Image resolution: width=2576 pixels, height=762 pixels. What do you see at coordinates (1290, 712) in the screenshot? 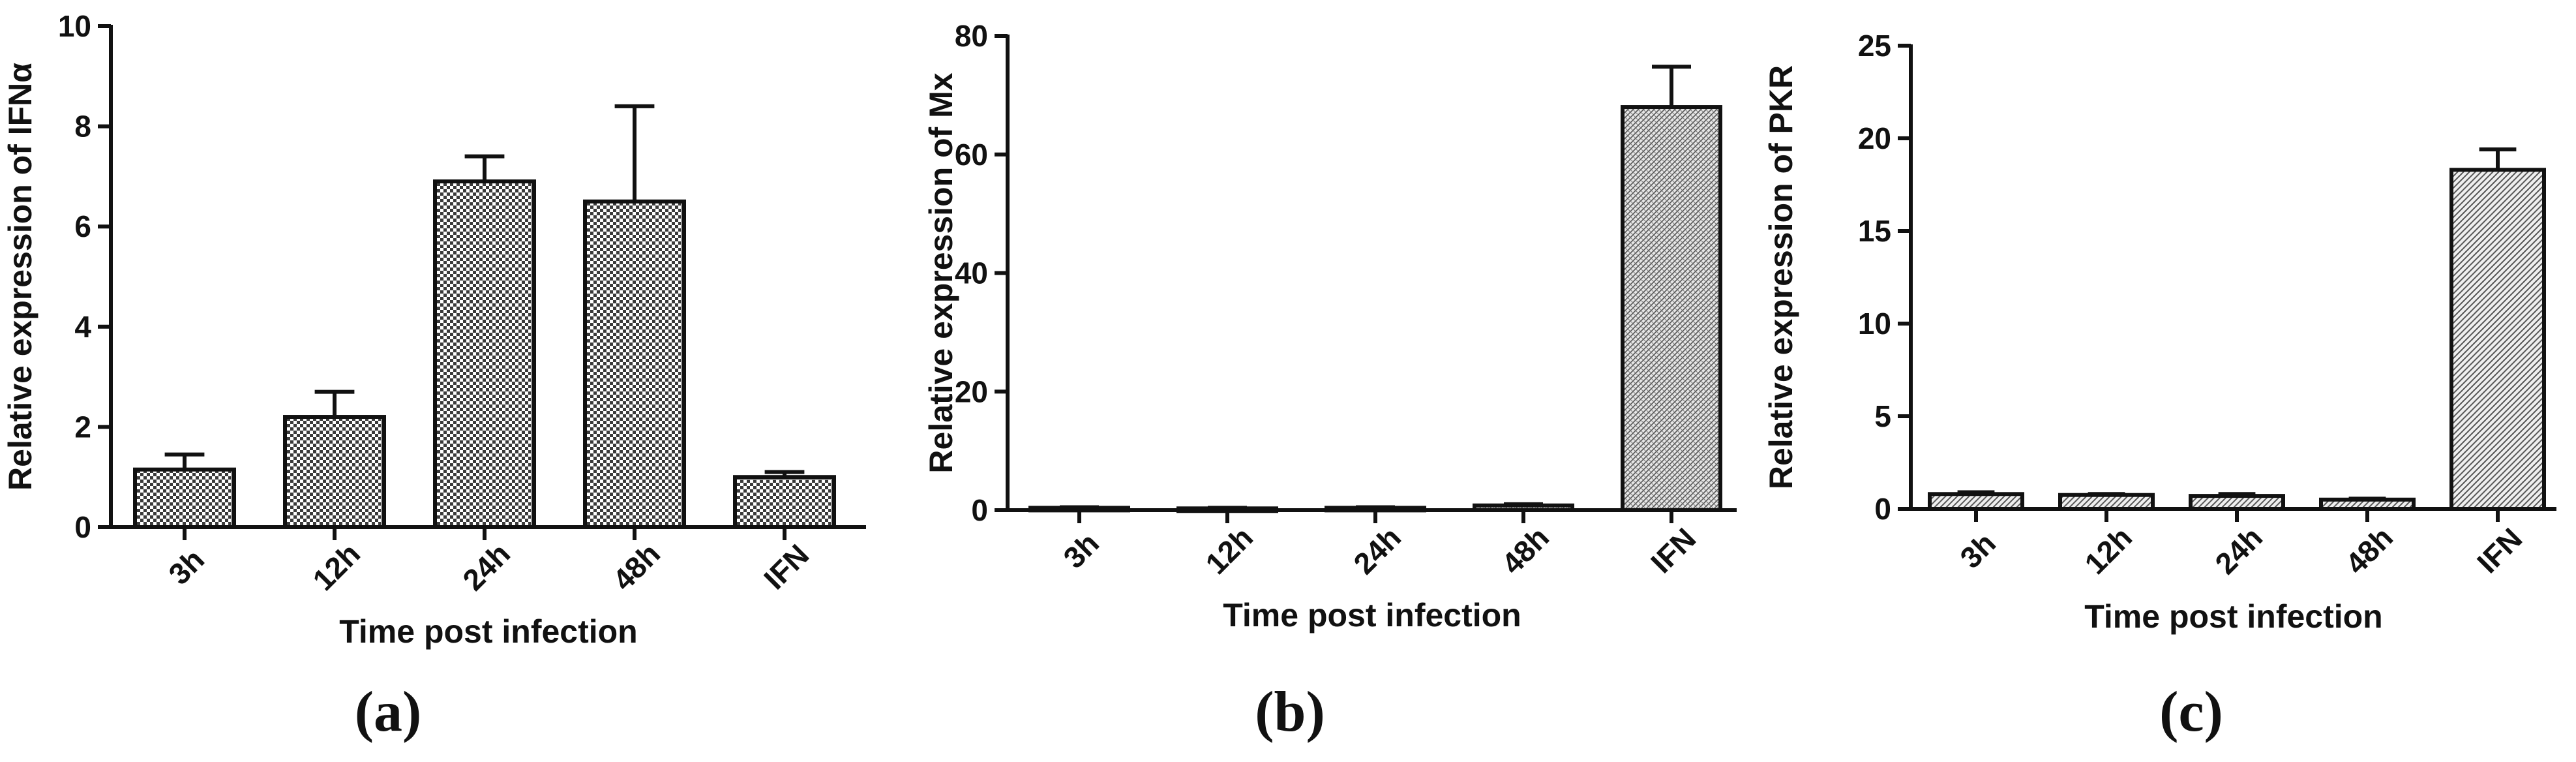
I see `panel-label-b: (b)` at bounding box center [1290, 712].